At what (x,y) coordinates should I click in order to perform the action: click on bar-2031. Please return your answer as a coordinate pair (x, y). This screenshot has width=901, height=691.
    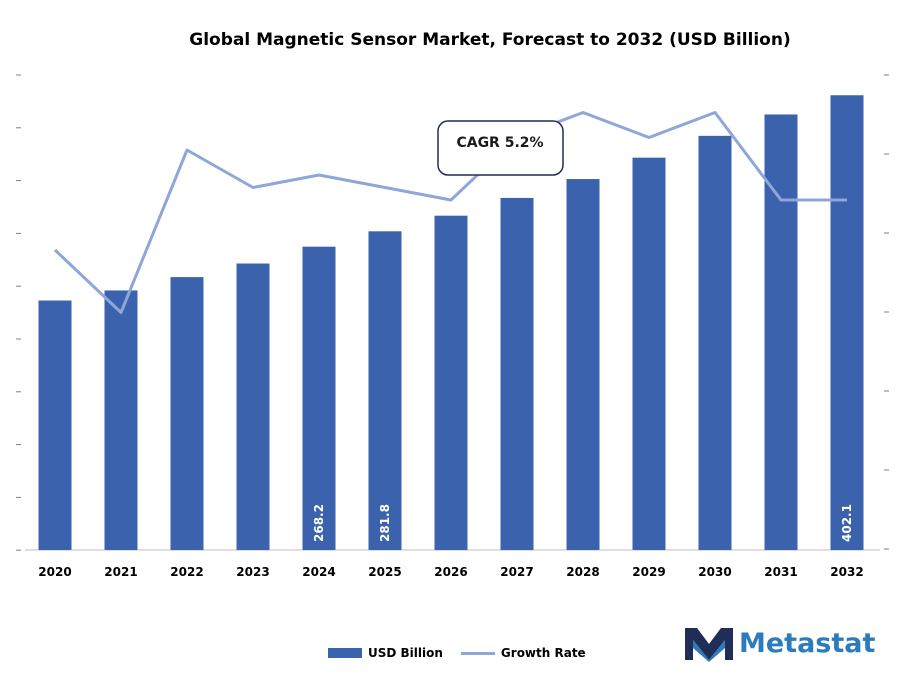
    Looking at the image, I should click on (781, 332).